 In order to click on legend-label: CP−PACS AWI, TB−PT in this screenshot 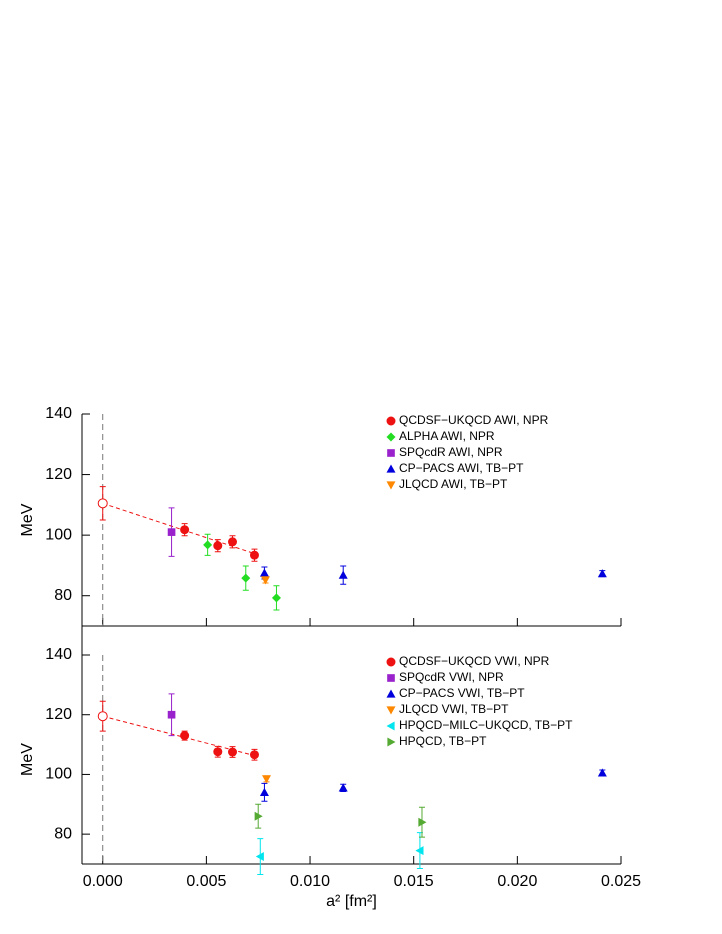, I will do `click(461, 468)`.